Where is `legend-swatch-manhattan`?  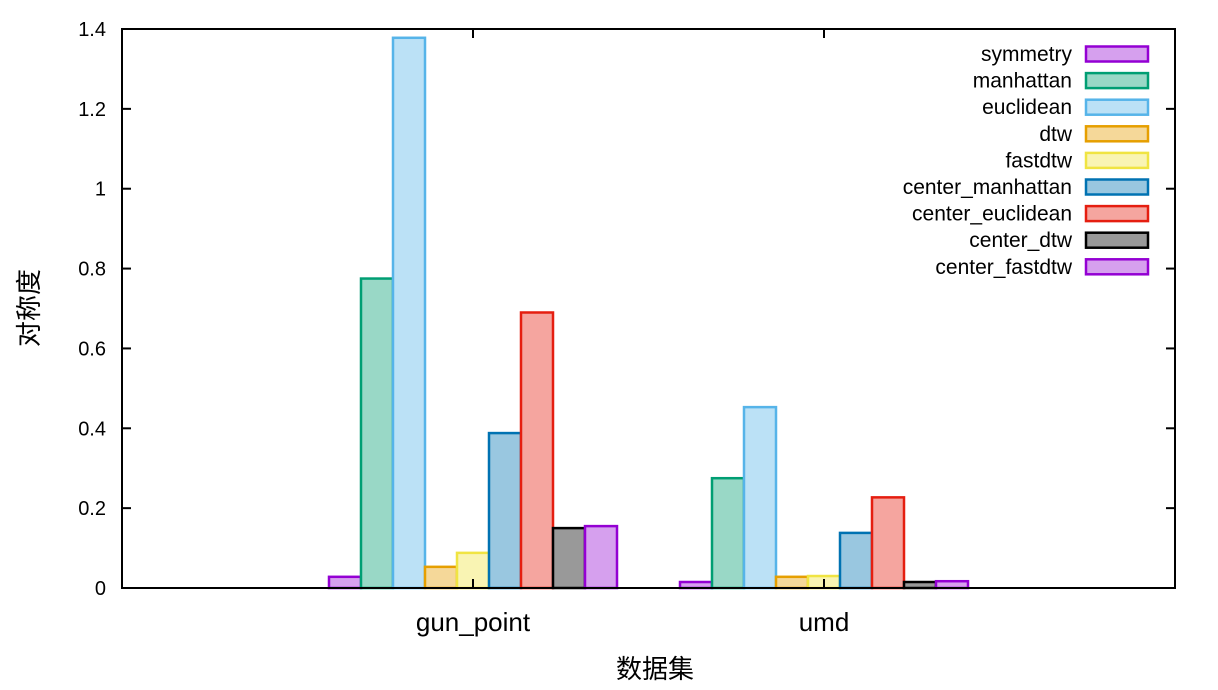
legend-swatch-manhattan is located at coordinates (1117, 80).